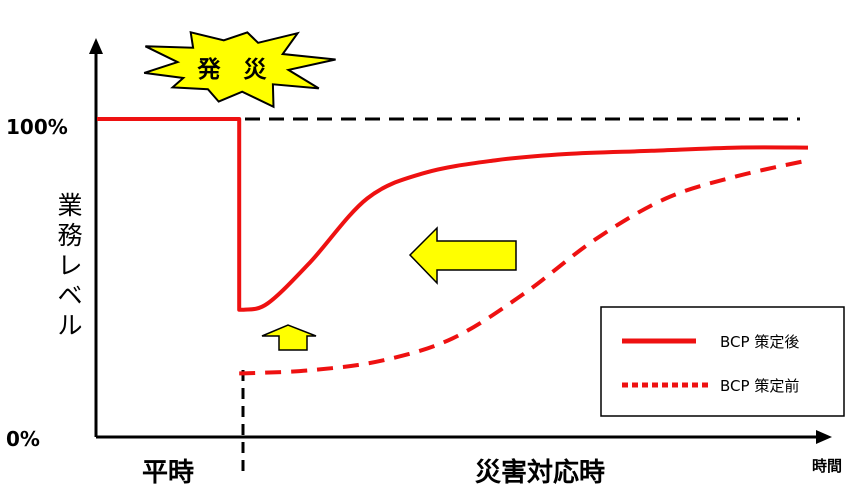 Image resolution: width=848 pixels, height=487 pixels. What do you see at coordinates (759, 342) in the screenshot?
I see `legend-label-bcp-after: BCP 策定後` at bounding box center [759, 342].